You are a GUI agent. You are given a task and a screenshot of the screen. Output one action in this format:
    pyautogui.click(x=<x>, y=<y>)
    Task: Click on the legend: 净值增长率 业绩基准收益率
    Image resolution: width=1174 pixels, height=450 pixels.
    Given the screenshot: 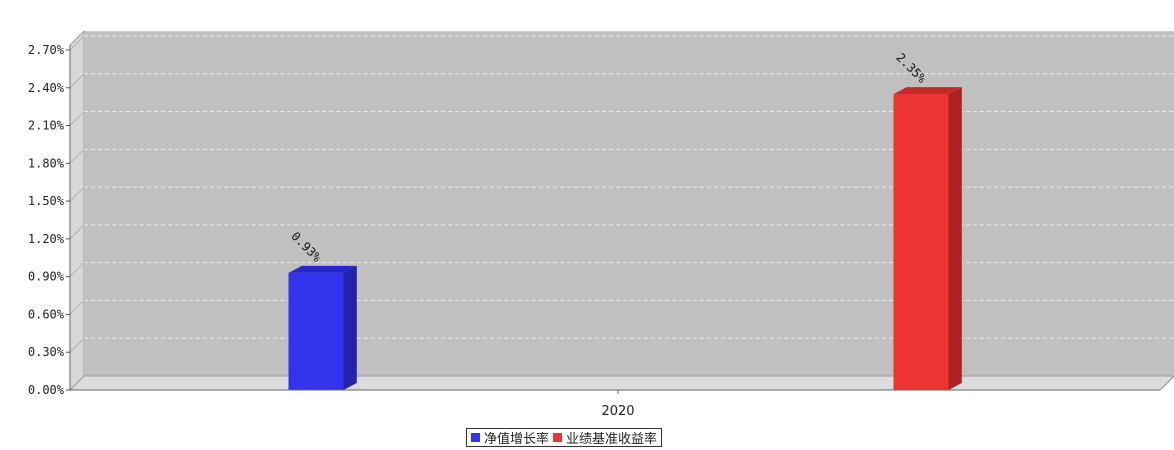 What is the action you would take?
    pyautogui.click(x=564, y=437)
    